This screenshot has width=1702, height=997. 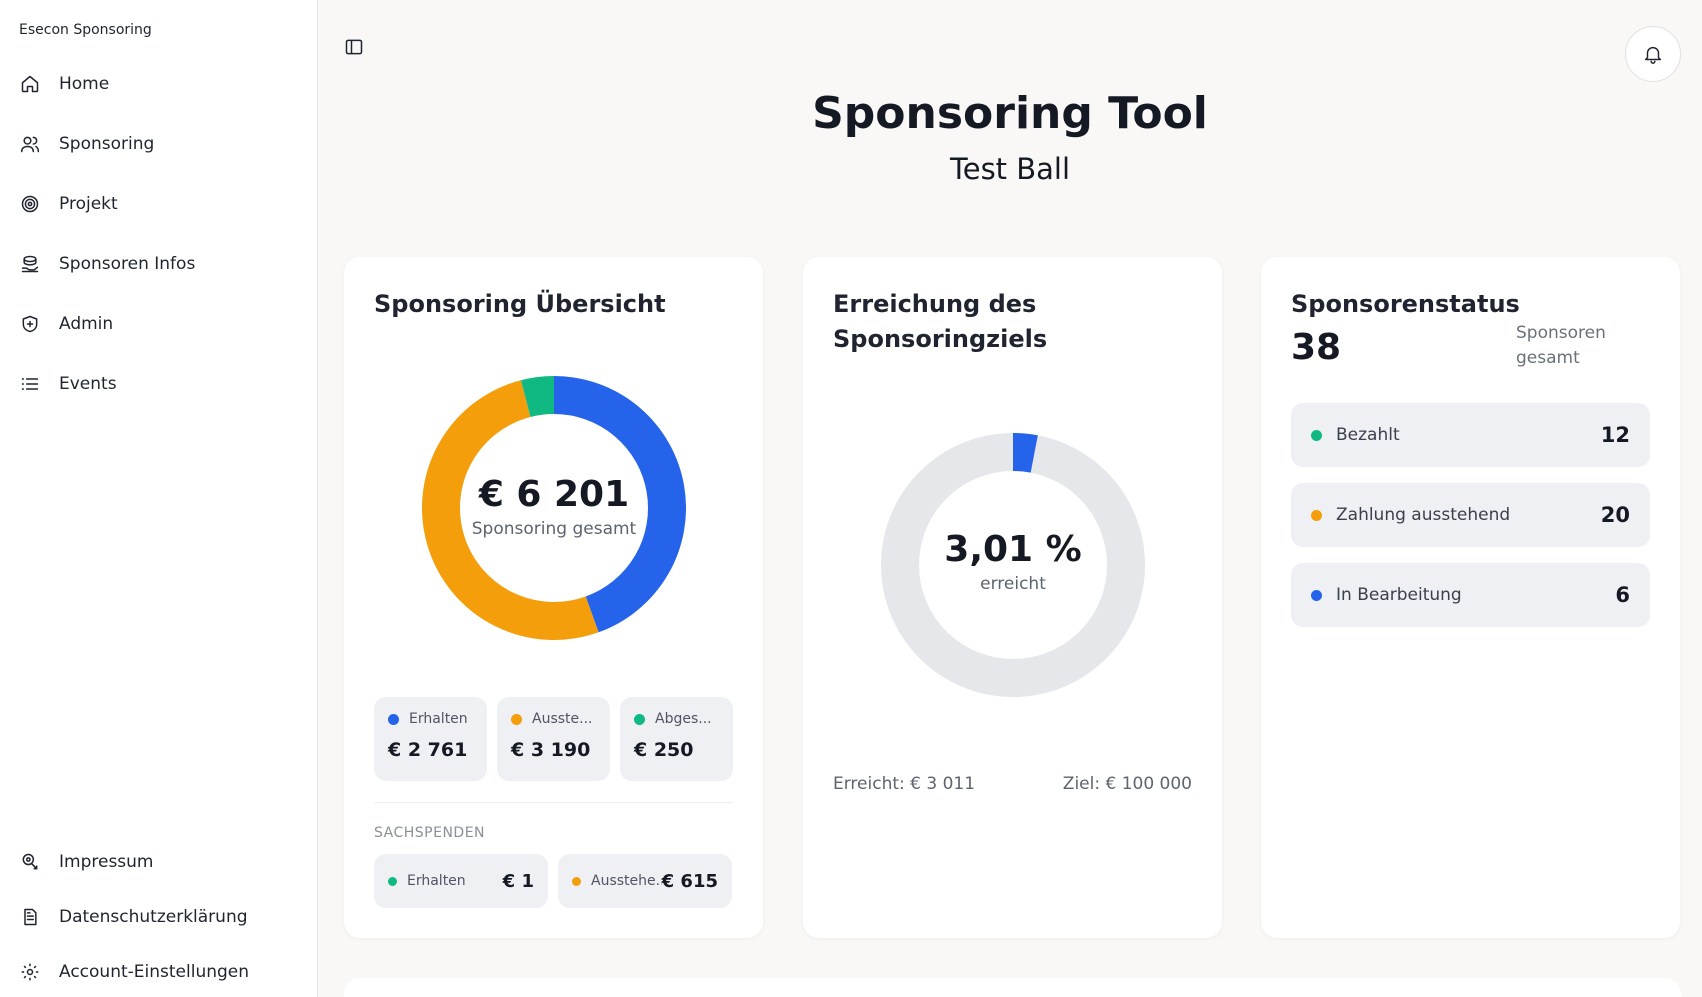 What do you see at coordinates (428, 750) in the screenshot?
I see `stat-value: € 2 761` at bounding box center [428, 750].